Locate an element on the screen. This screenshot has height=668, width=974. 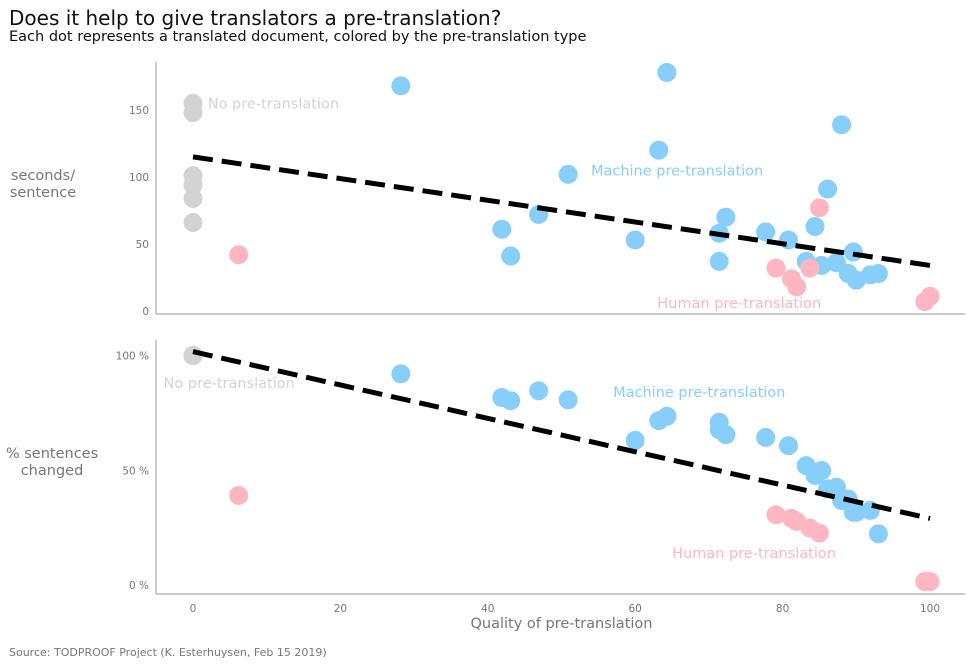
y-axis-label-line: sentence is located at coordinates (43, 193).